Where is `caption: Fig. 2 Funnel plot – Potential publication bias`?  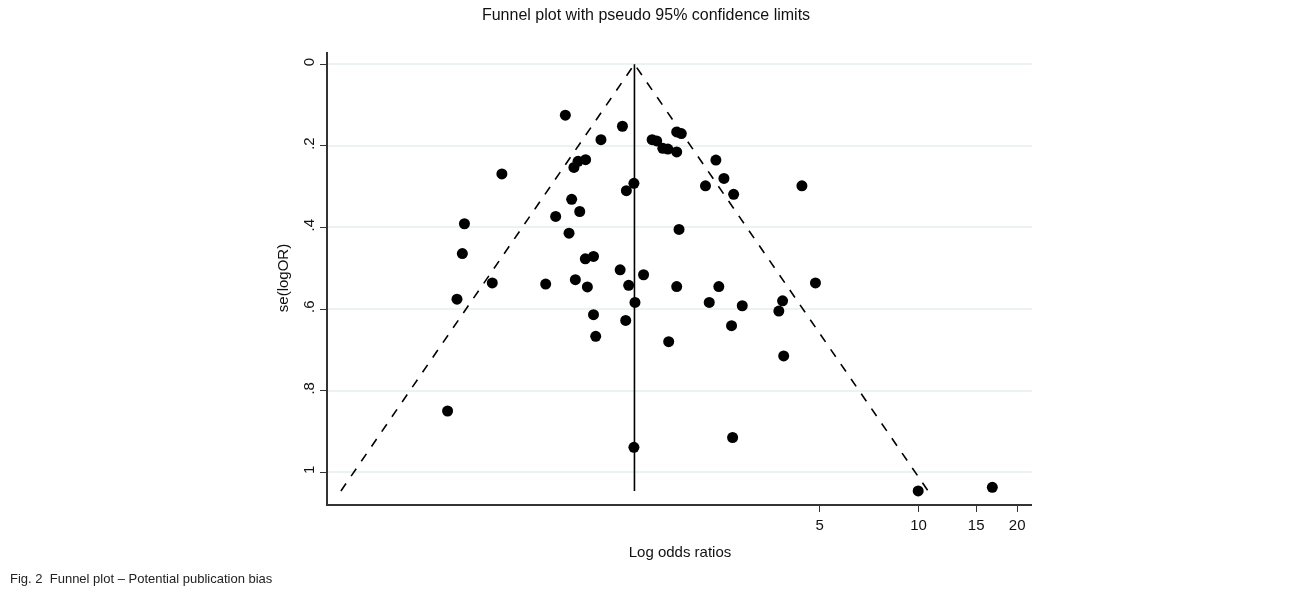
caption: Fig. 2 Funnel plot – Potential publication bias is located at coordinates (141, 578).